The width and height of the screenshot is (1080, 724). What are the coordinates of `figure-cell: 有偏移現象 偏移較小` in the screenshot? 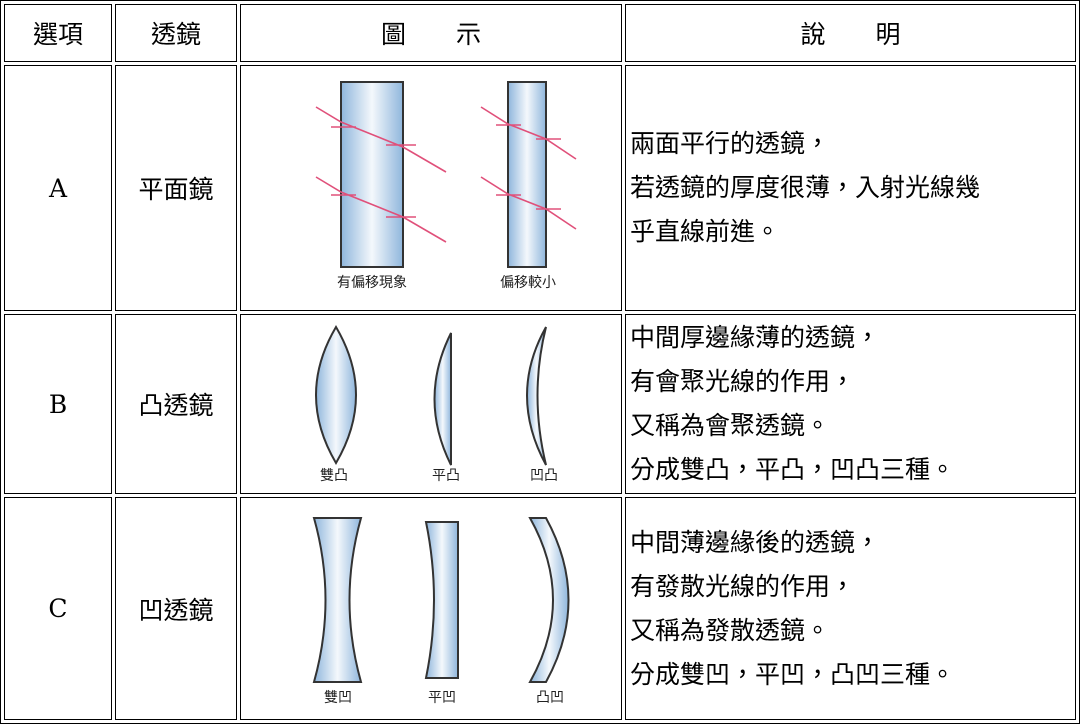 It's located at (431, 188).